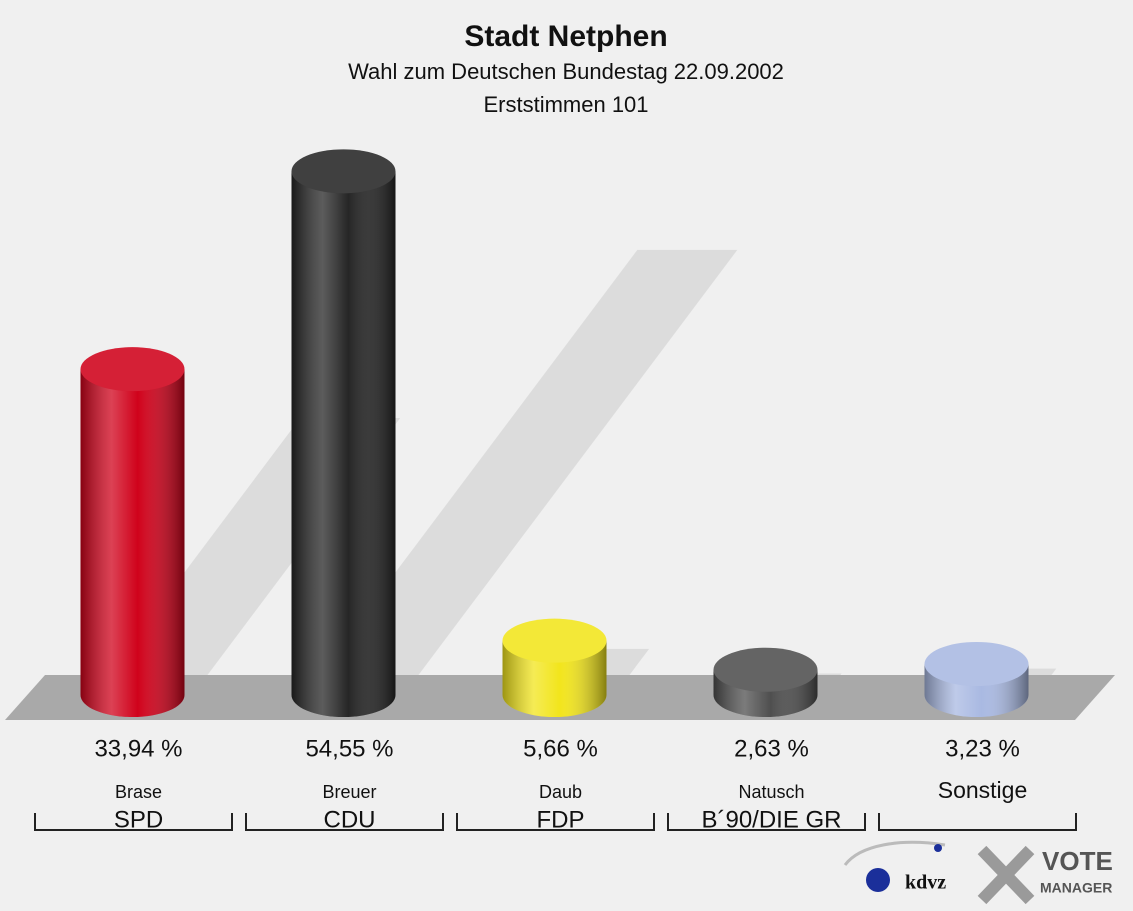  I want to click on value-label: 33,94 %, so click(138, 748).